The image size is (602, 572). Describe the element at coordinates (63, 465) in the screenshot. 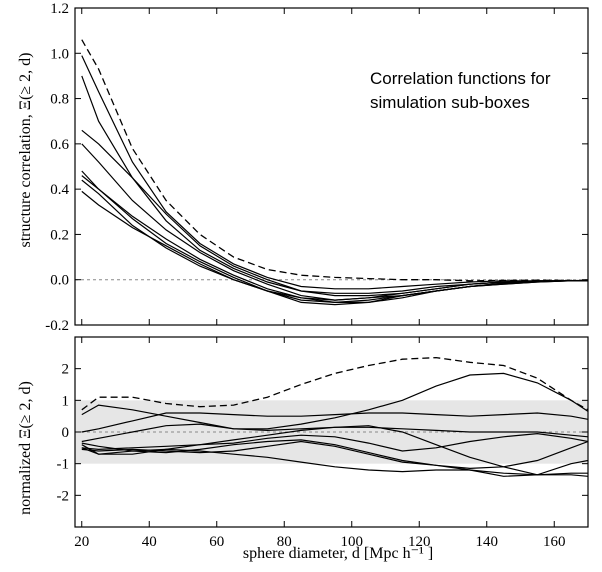

I see `bottom-y-tick-label: -1` at that location.